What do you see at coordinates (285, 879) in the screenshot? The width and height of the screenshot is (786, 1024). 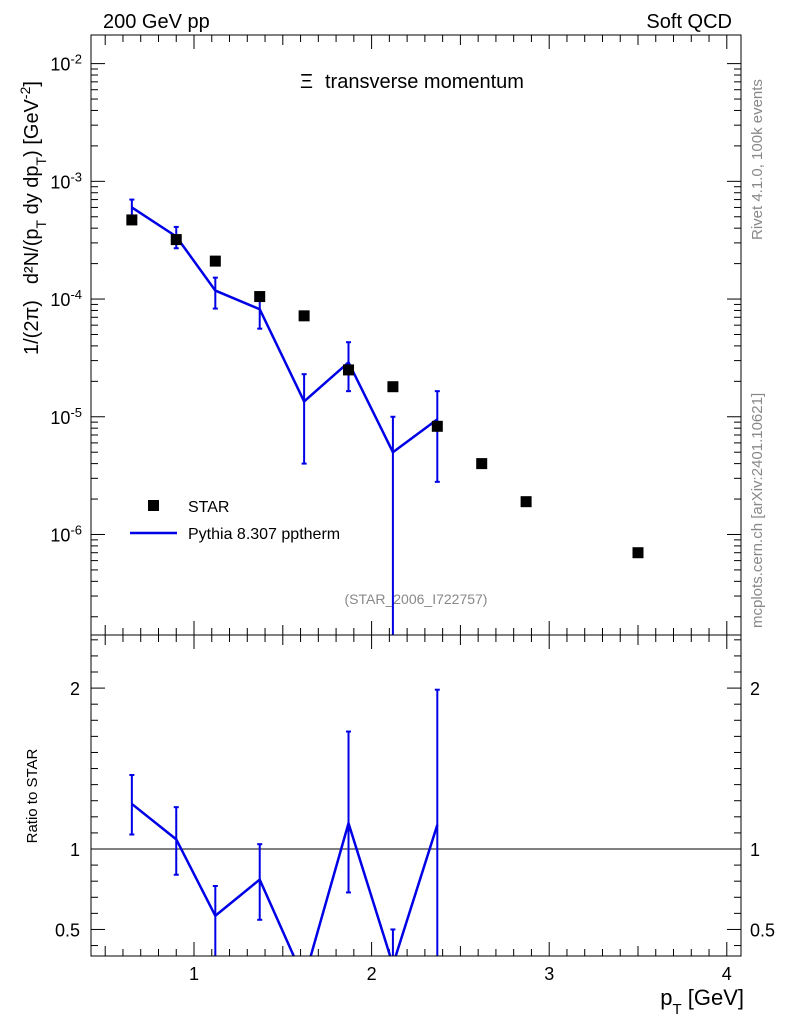 I see `ratio-line` at bounding box center [285, 879].